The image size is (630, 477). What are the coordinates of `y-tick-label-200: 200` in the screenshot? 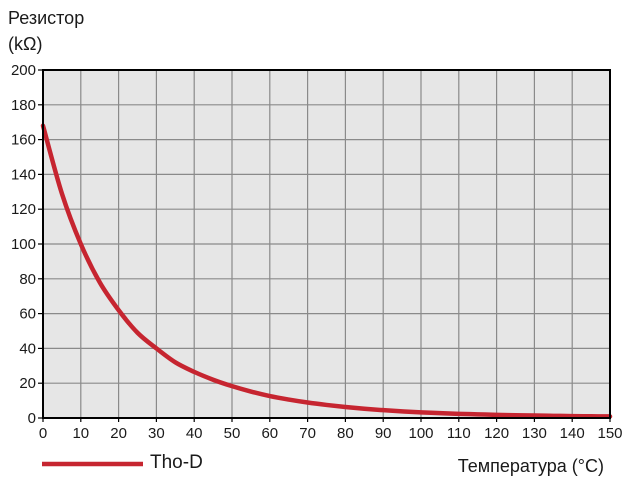 It's located at (23, 70).